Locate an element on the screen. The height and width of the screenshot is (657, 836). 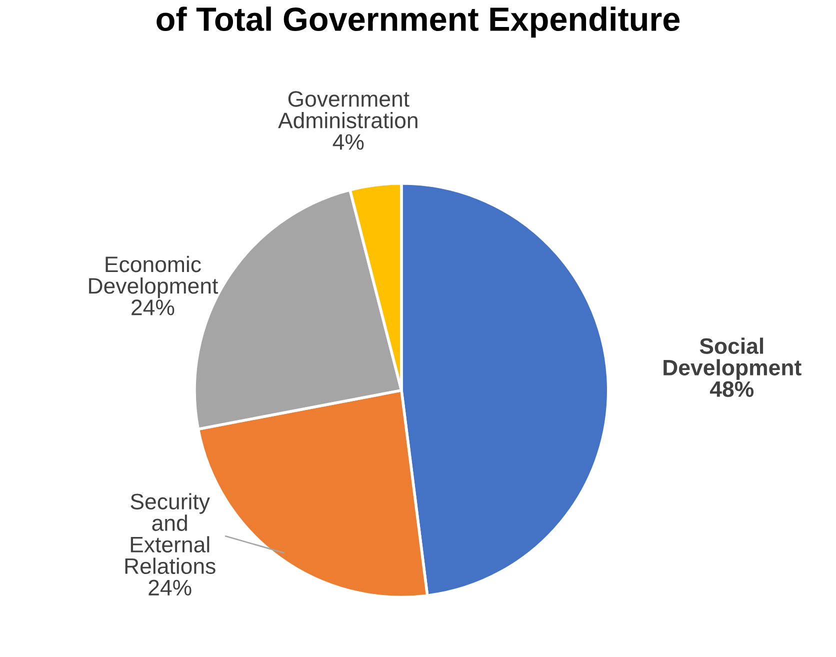
slice-label: Government Administration is located at coordinates (348, 109).